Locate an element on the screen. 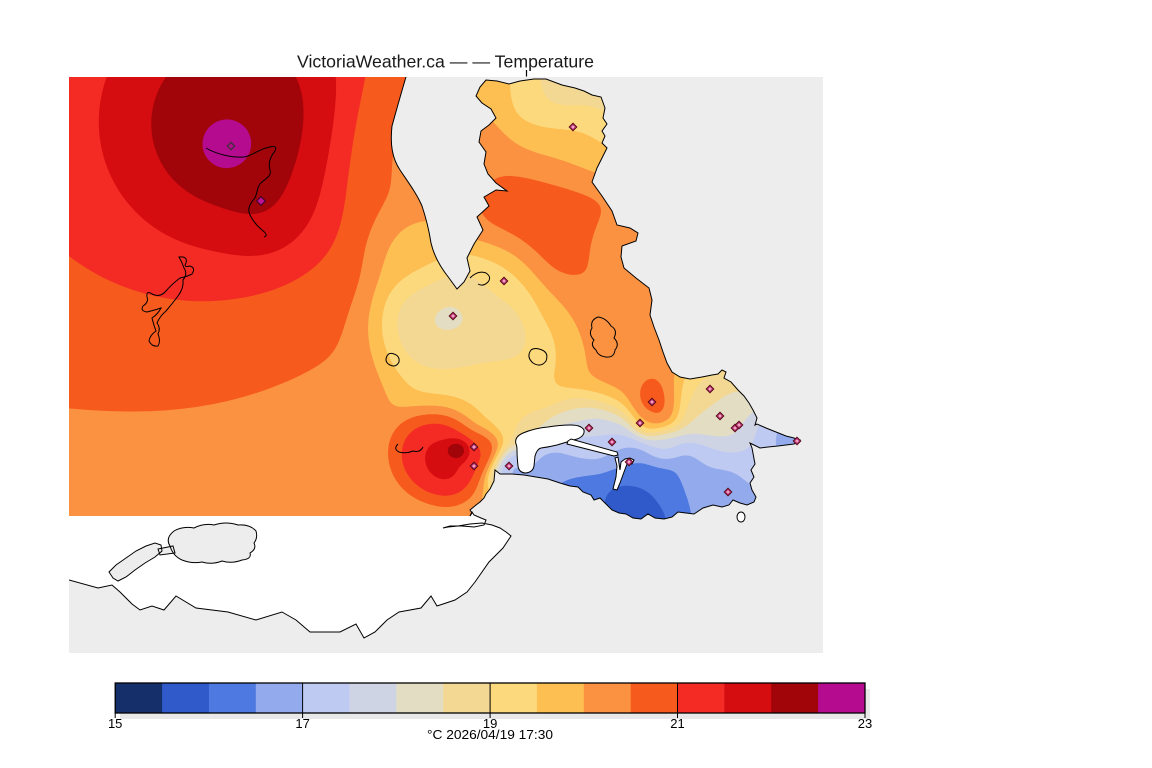  svg-text: 17 is located at coordinates (302, 723).